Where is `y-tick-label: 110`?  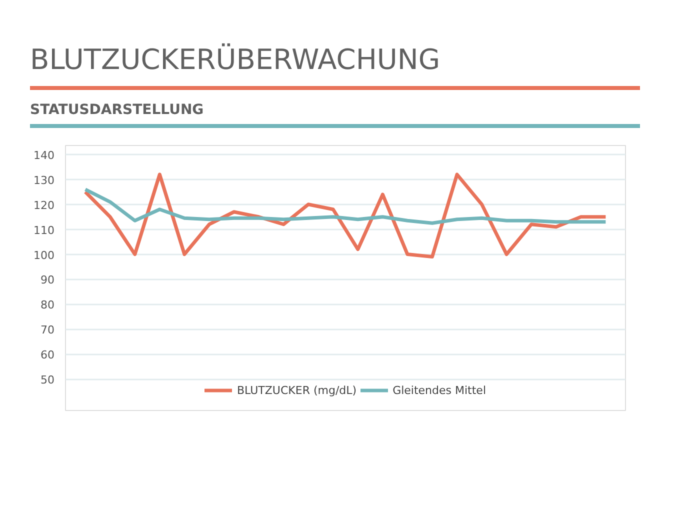
y-tick-label: 110 is located at coordinates (44, 230).